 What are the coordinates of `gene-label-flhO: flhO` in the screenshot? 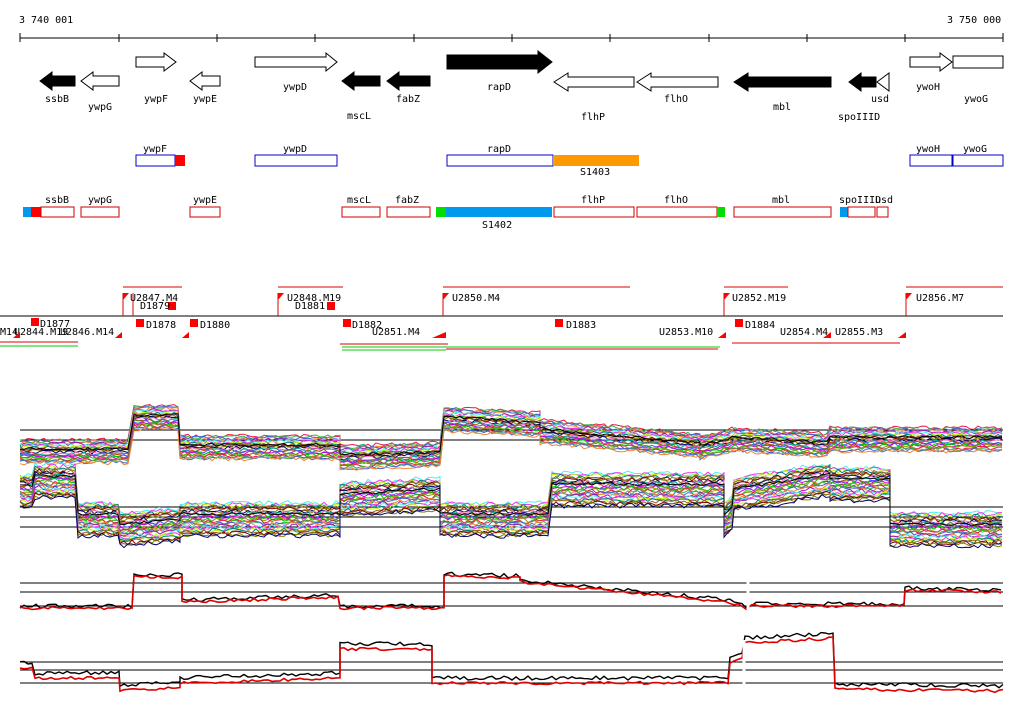 It's located at (676, 99).